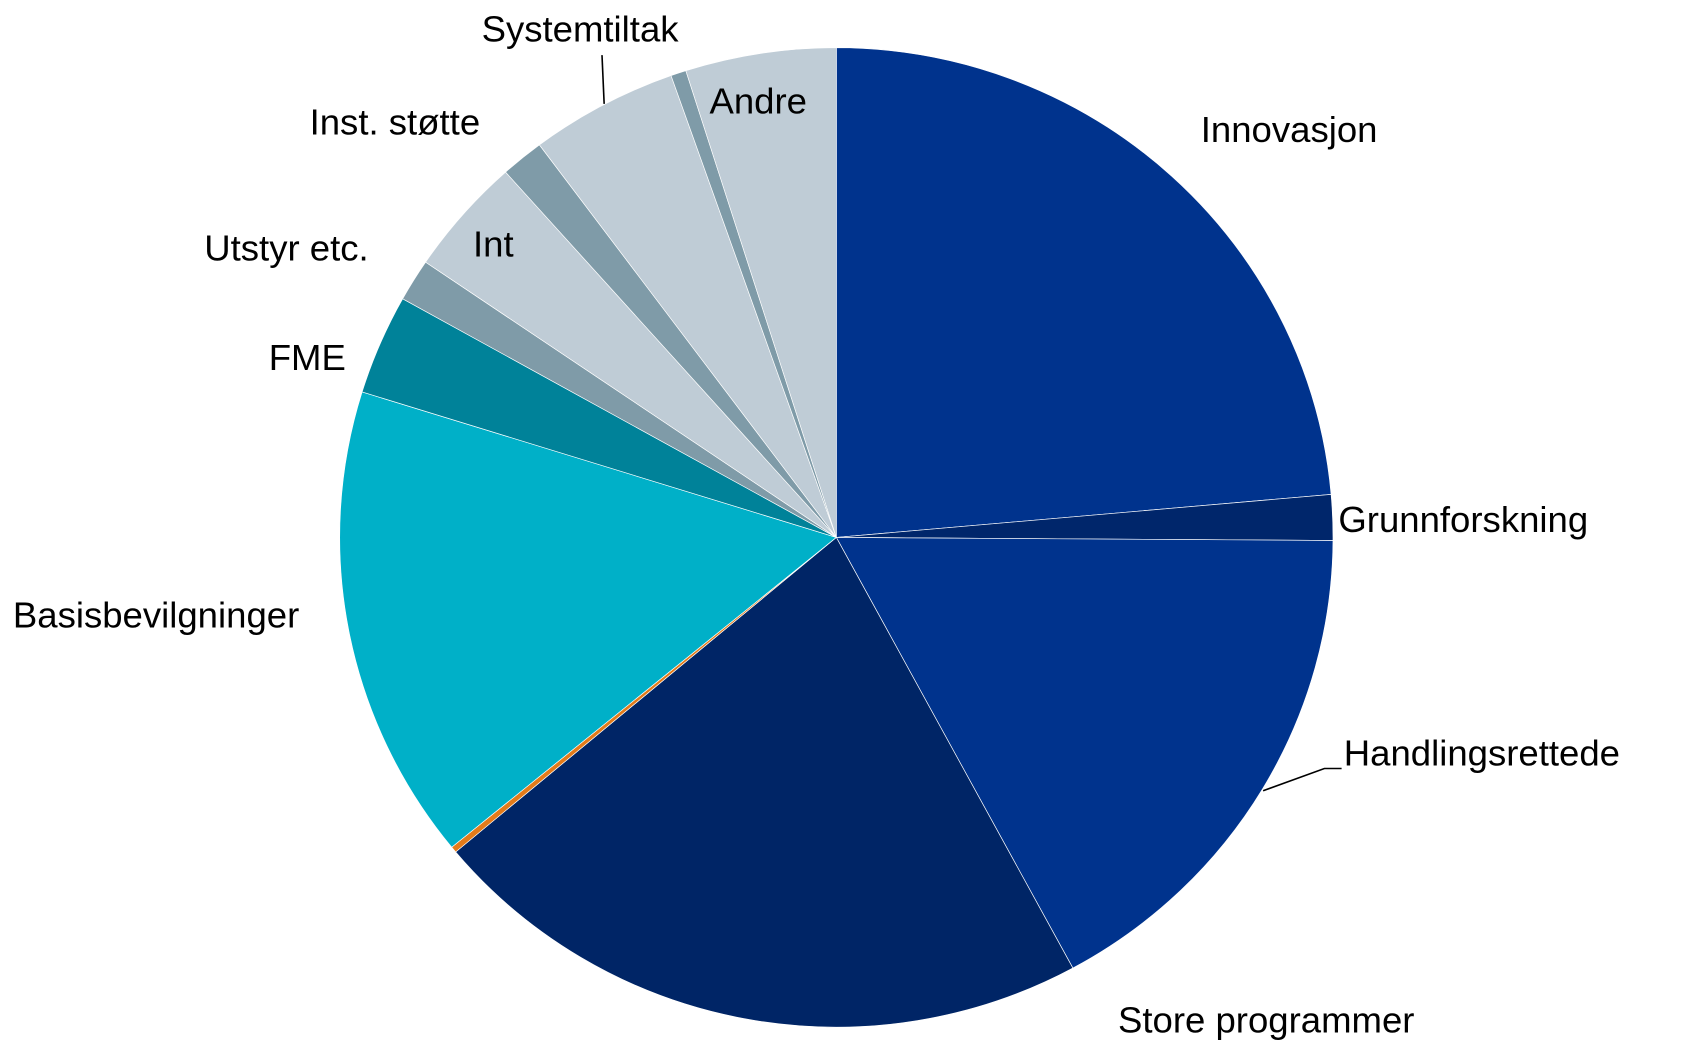 This screenshot has width=1686, height=1060. What do you see at coordinates (307, 357) in the screenshot?
I see `slice-label: FME` at bounding box center [307, 357].